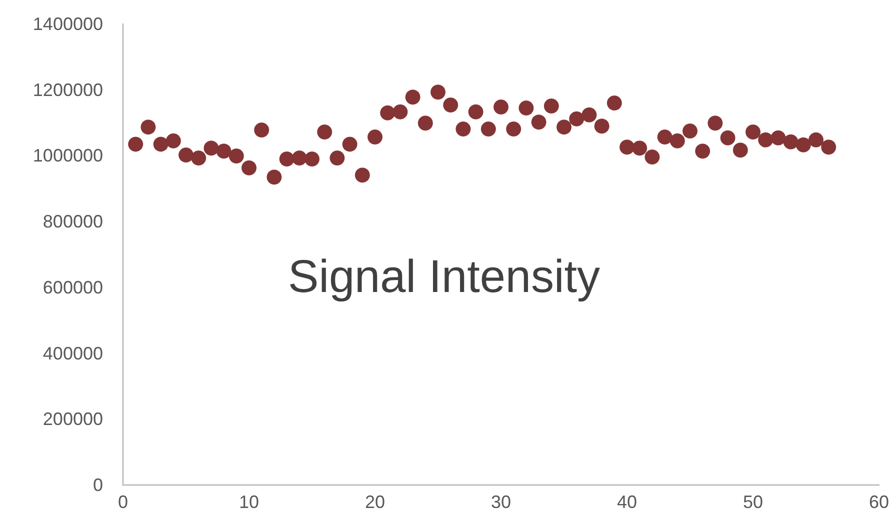 The height and width of the screenshot is (525, 896). I want to click on x-tick-label: 0, so click(123, 502).